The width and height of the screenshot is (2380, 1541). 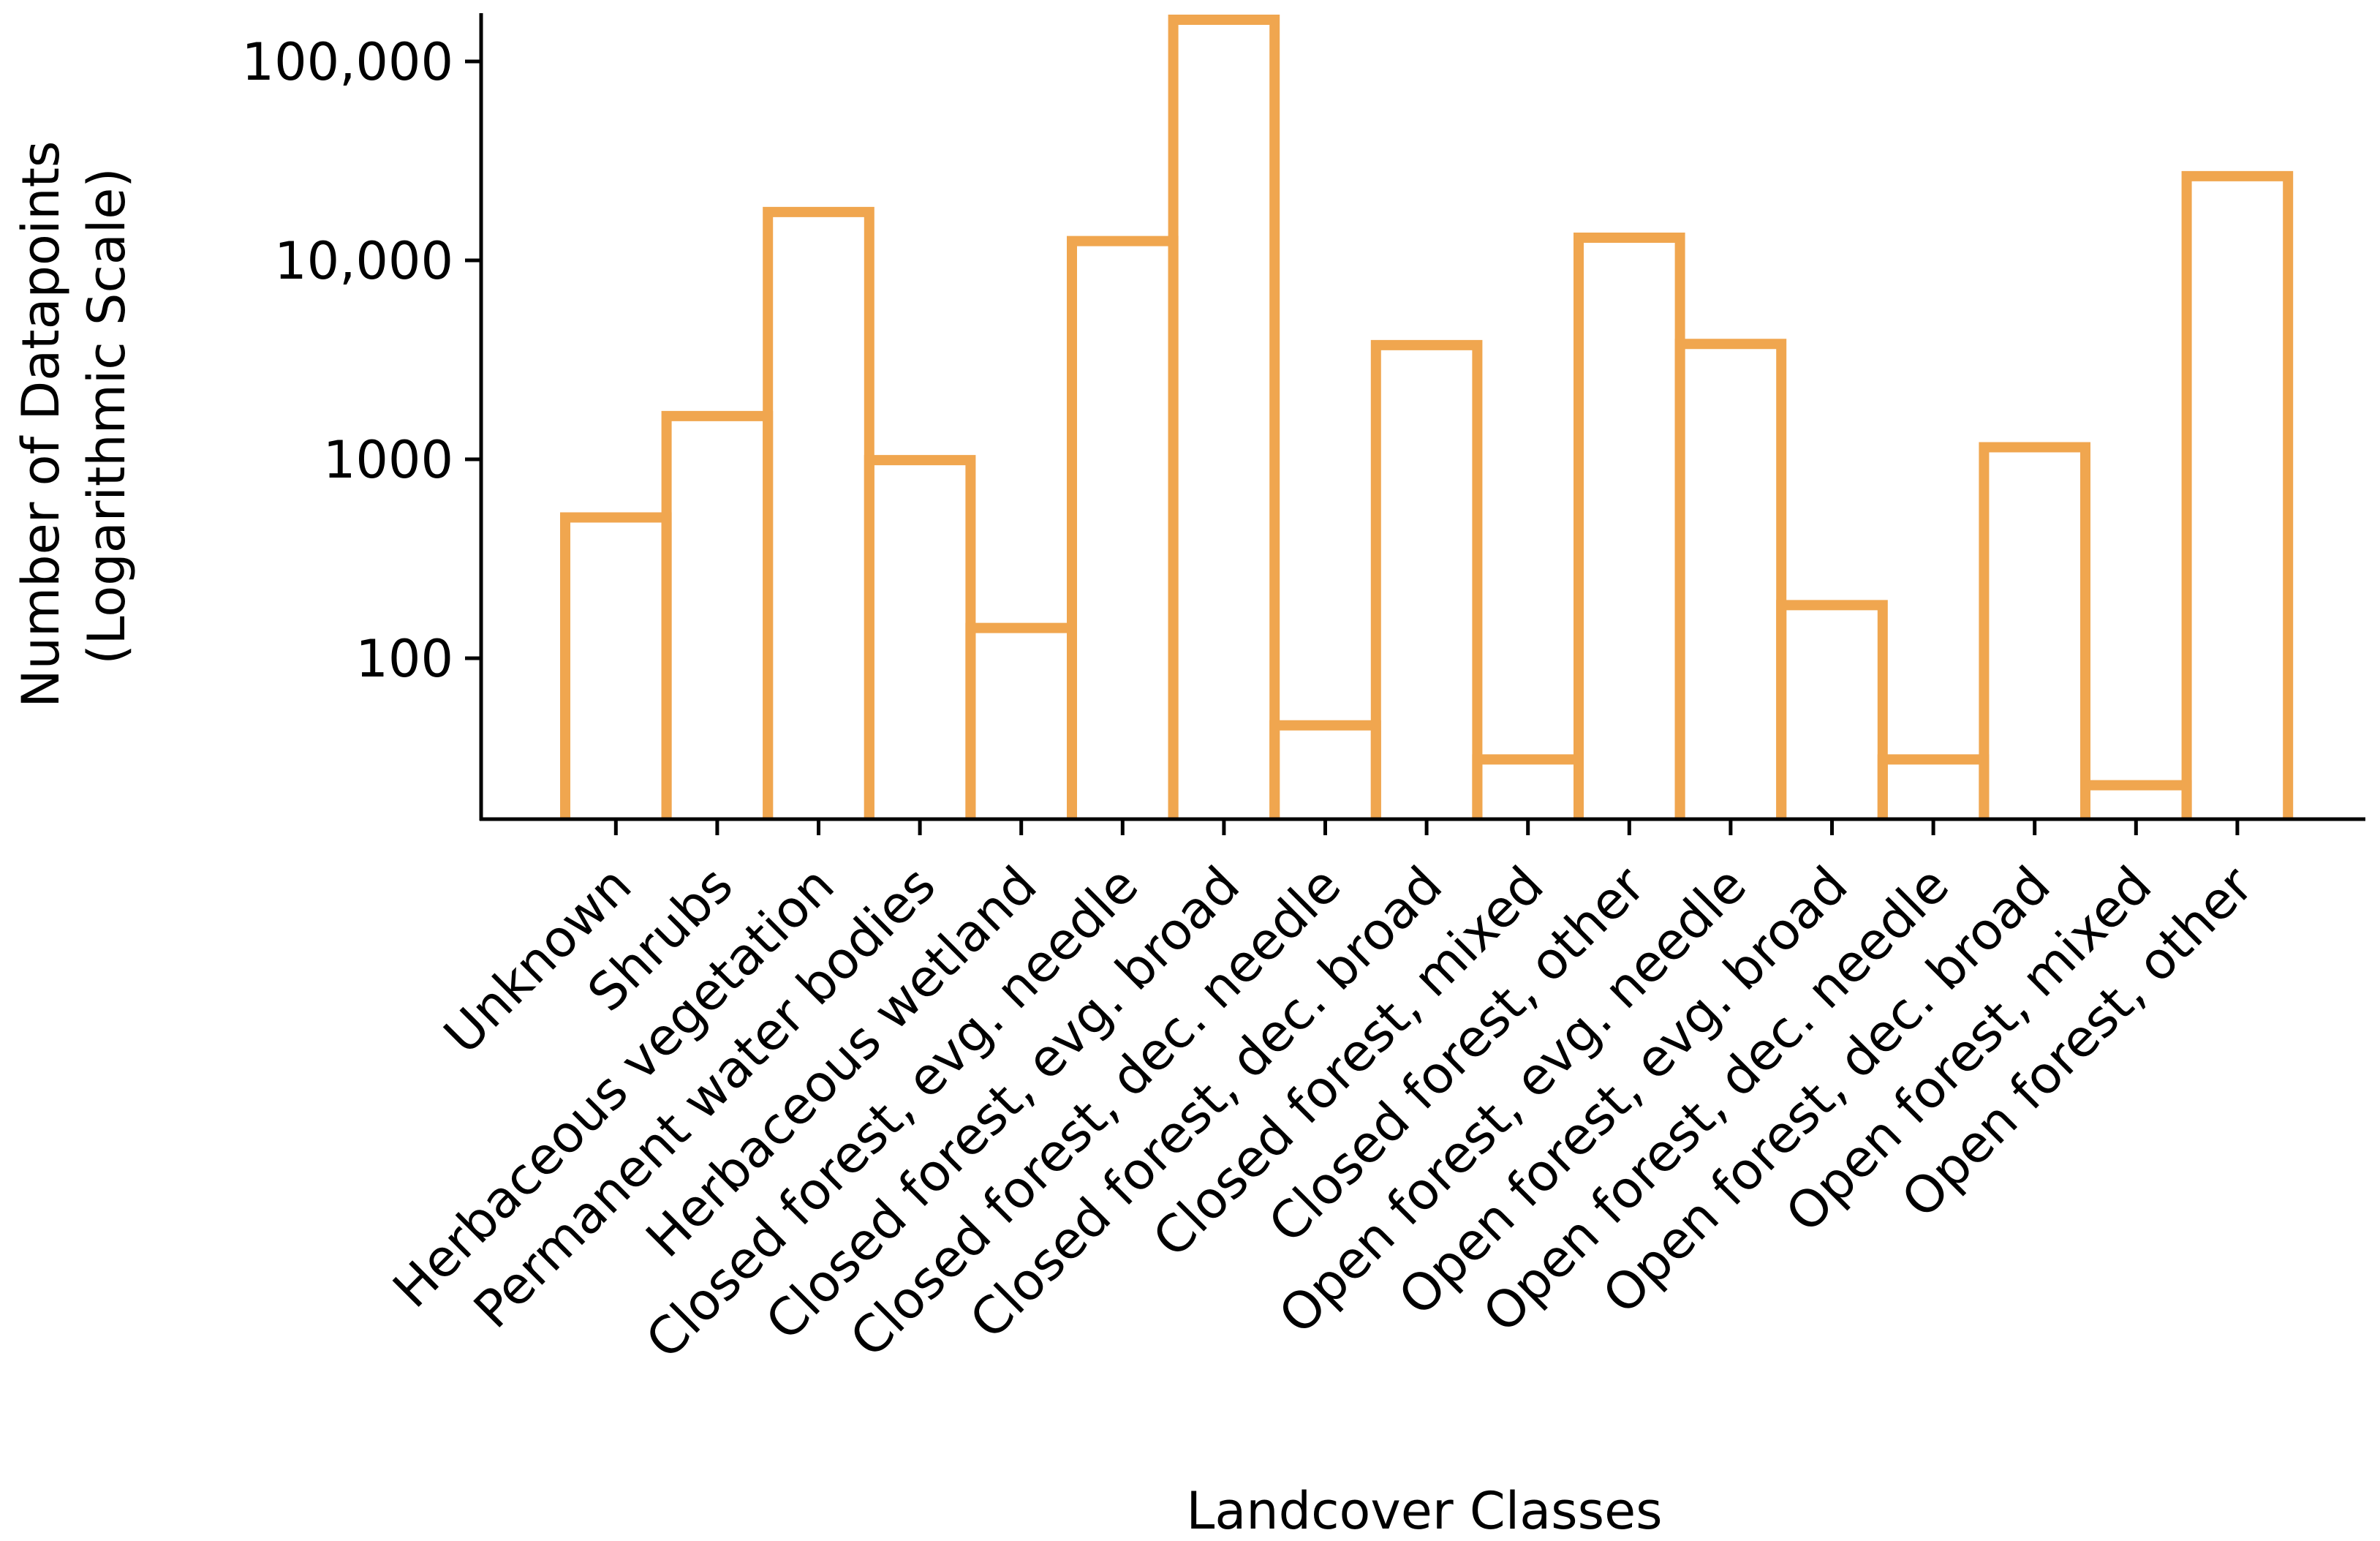 I want to click on bar-herbaceous-wetland, so click(x=1021, y=720).